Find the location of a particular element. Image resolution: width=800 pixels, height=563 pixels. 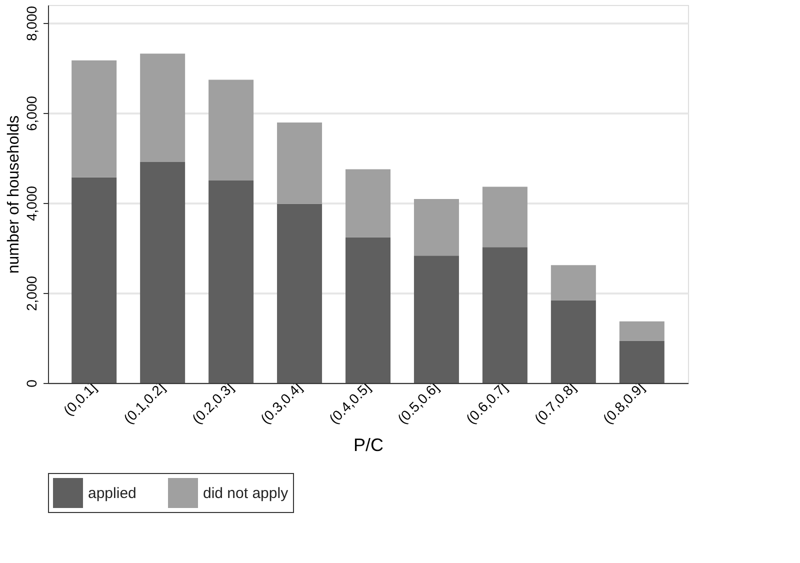

x-axis-title: P/C is located at coordinates (368, 444).